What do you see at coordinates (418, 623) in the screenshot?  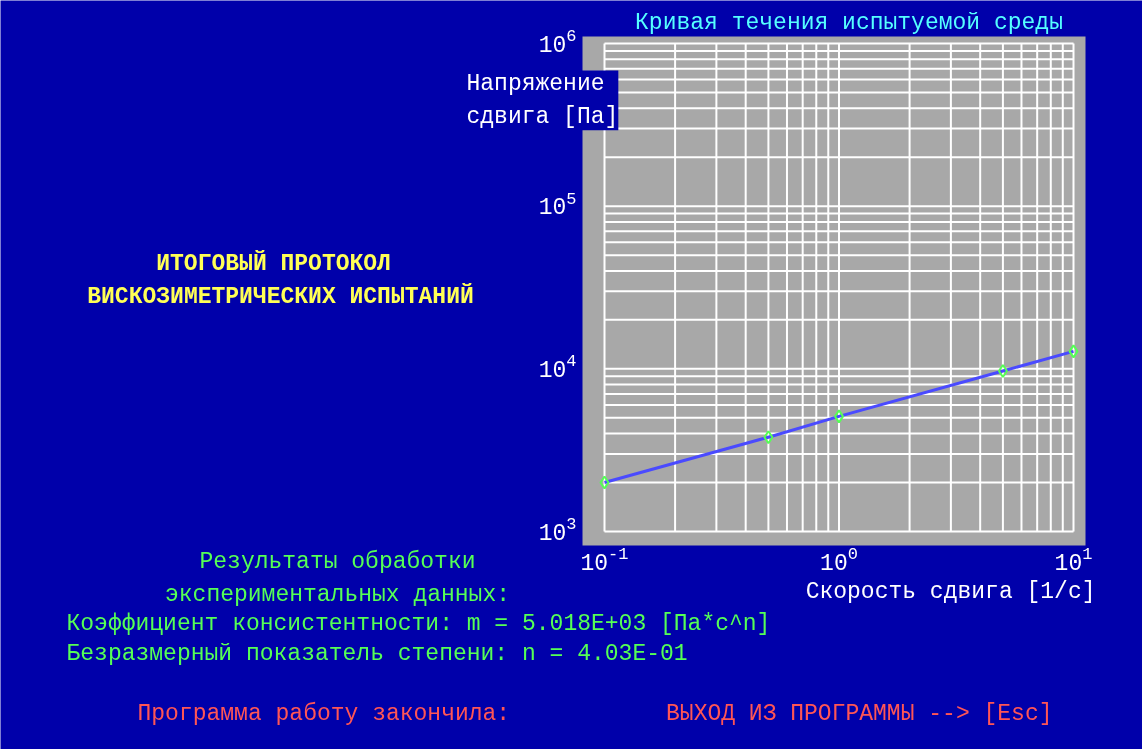 I see `text: Коэффициент консистентности: m = 5.018E+03 [Па*с^n]` at bounding box center [418, 623].